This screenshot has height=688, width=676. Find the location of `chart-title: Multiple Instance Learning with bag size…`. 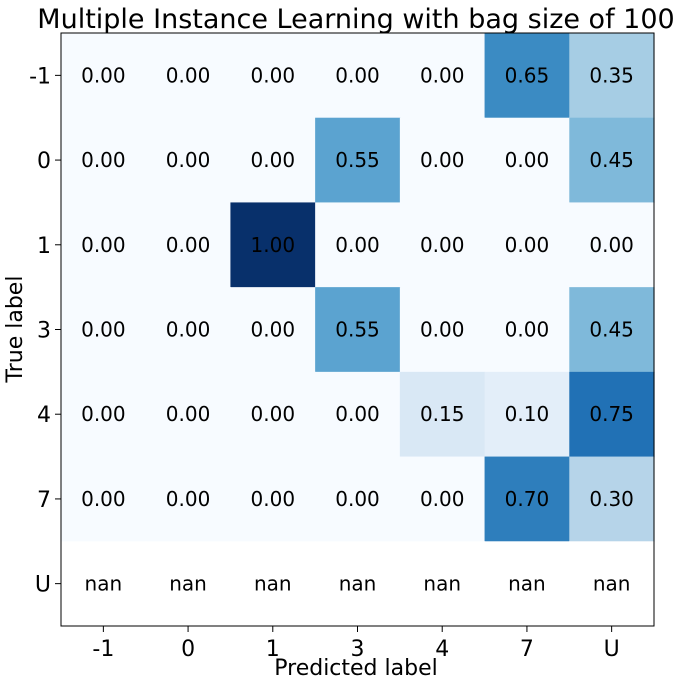

chart-title: Multiple Instance Learning with bag size… is located at coordinates (355, 19).